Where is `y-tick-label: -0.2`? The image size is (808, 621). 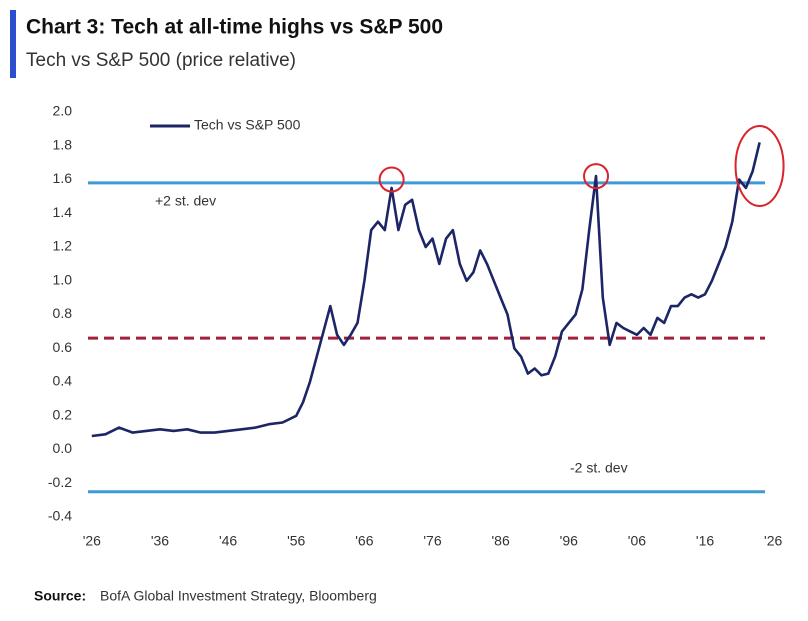
y-tick-label: -0.2 is located at coordinates (60, 482).